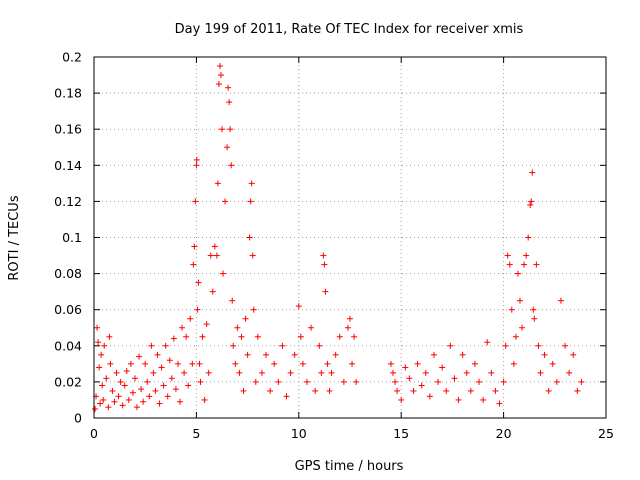  I want to click on y-tick-label: 0.08, so click(68, 273).